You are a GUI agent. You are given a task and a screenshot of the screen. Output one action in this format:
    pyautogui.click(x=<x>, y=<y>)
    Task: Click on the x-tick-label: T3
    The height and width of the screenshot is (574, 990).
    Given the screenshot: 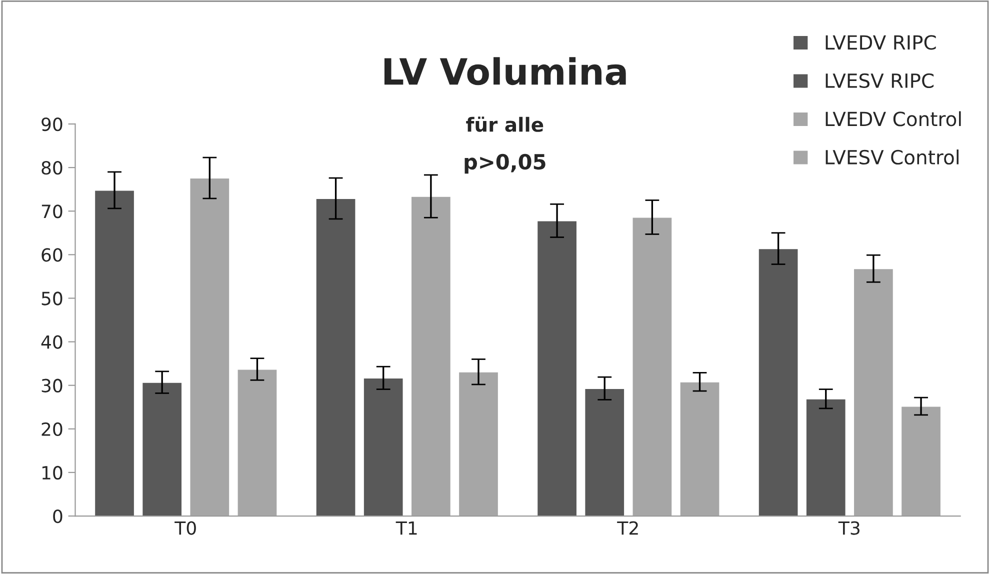 What is the action you would take?
    pyautogui.click(x=849, y=528)
    